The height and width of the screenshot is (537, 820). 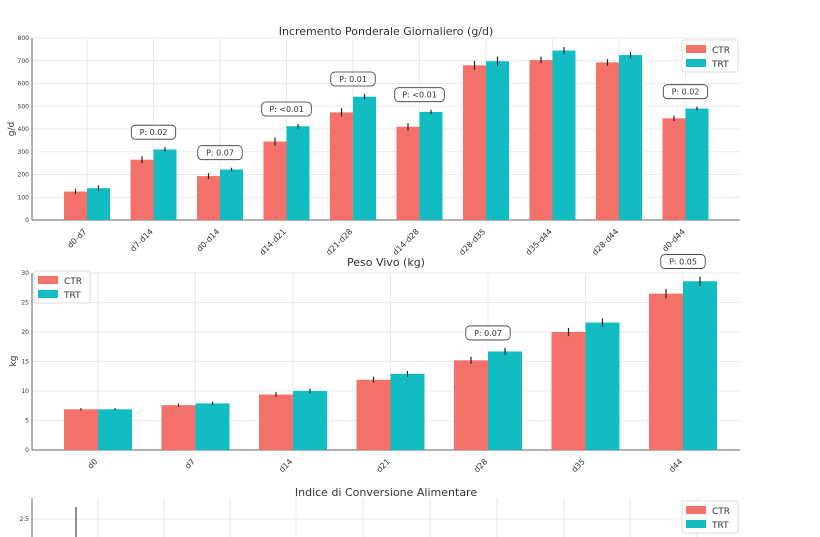 What do you see at coordinates (27, 421) in the screenshot?
I see `y-tick-label: 5` at bounding box center [27, 421].